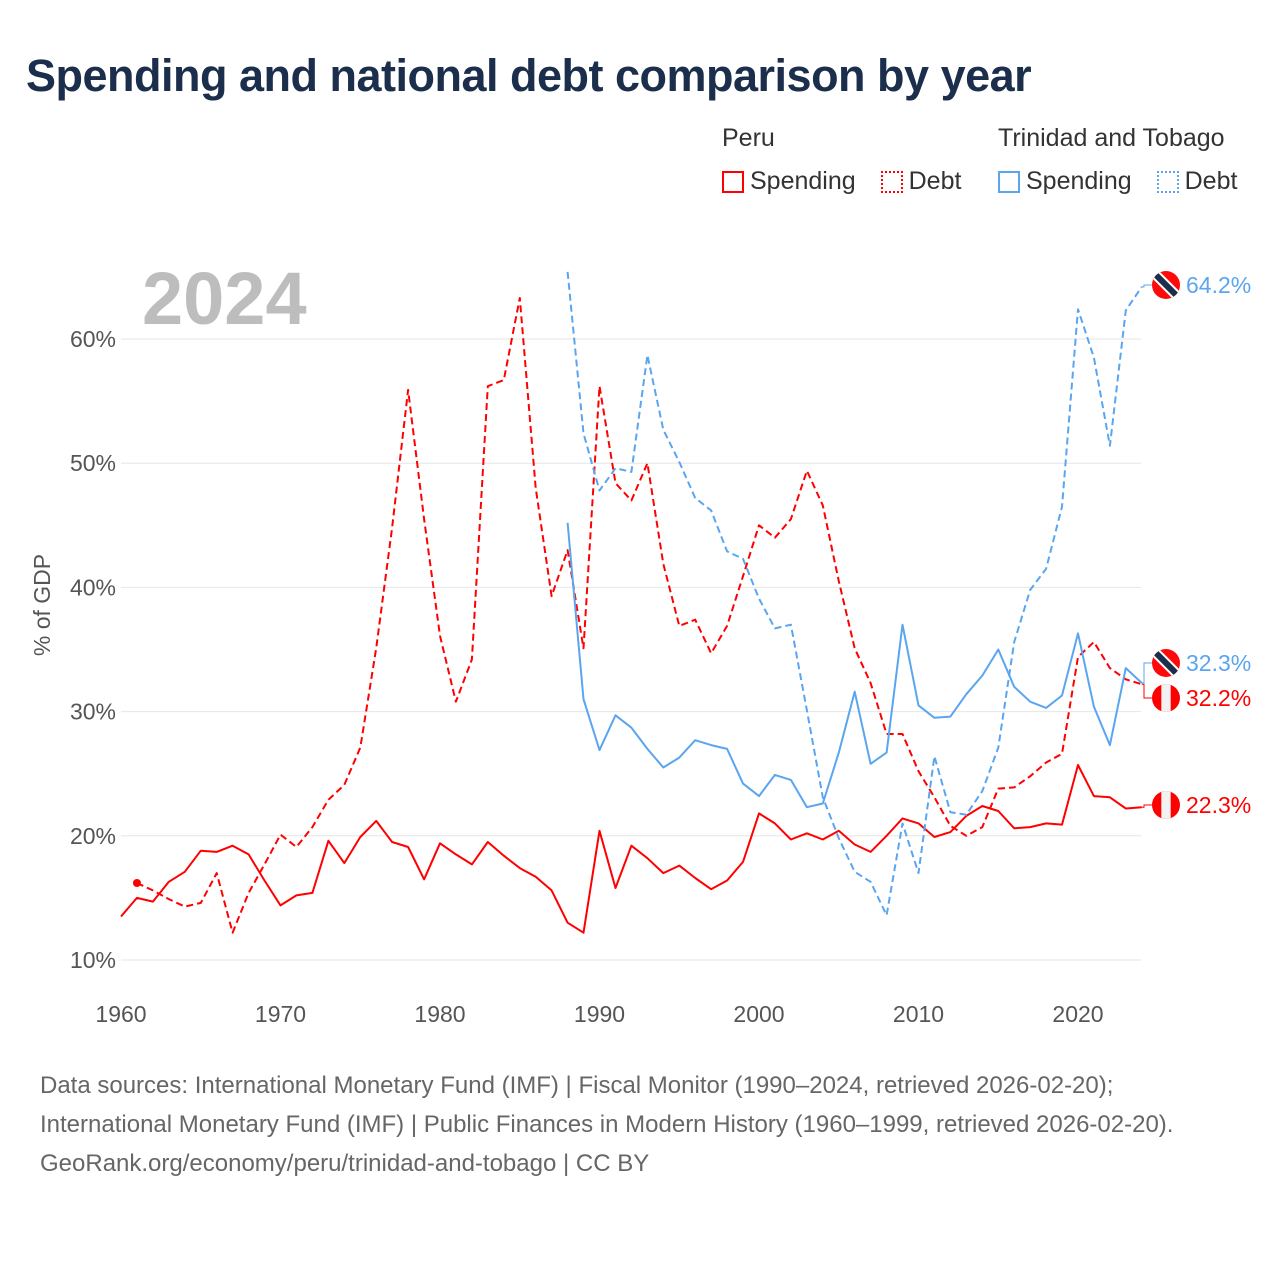 The image size is (1280, 1280). What do you see at coordinates (93, 339) in the screenshot?
I see `y-tick-label: 60%` at bounding box center [93, 339].